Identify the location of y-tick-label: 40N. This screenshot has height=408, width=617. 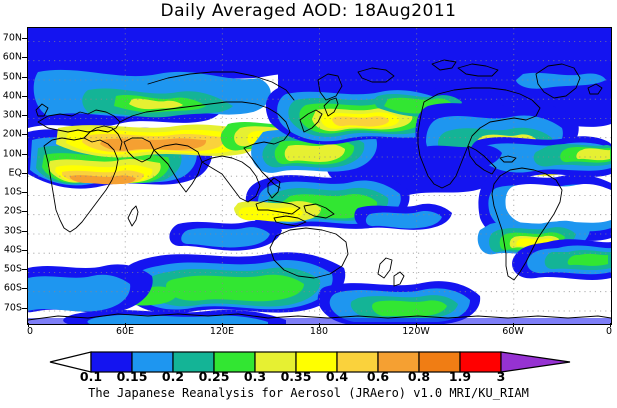
(12, 96).